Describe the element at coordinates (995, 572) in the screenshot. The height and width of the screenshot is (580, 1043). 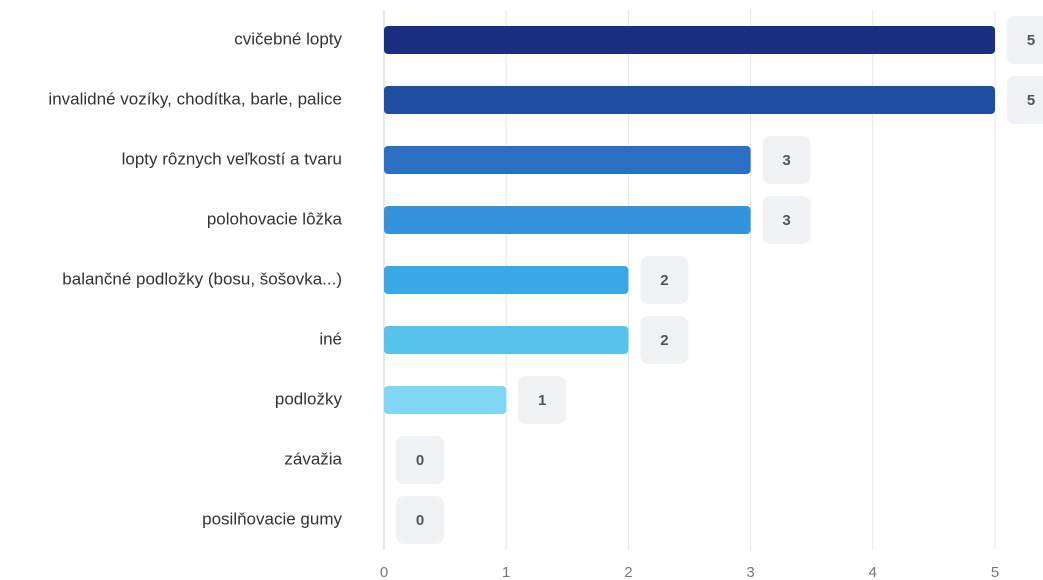
I see `x-tick-label: 5` at that location.